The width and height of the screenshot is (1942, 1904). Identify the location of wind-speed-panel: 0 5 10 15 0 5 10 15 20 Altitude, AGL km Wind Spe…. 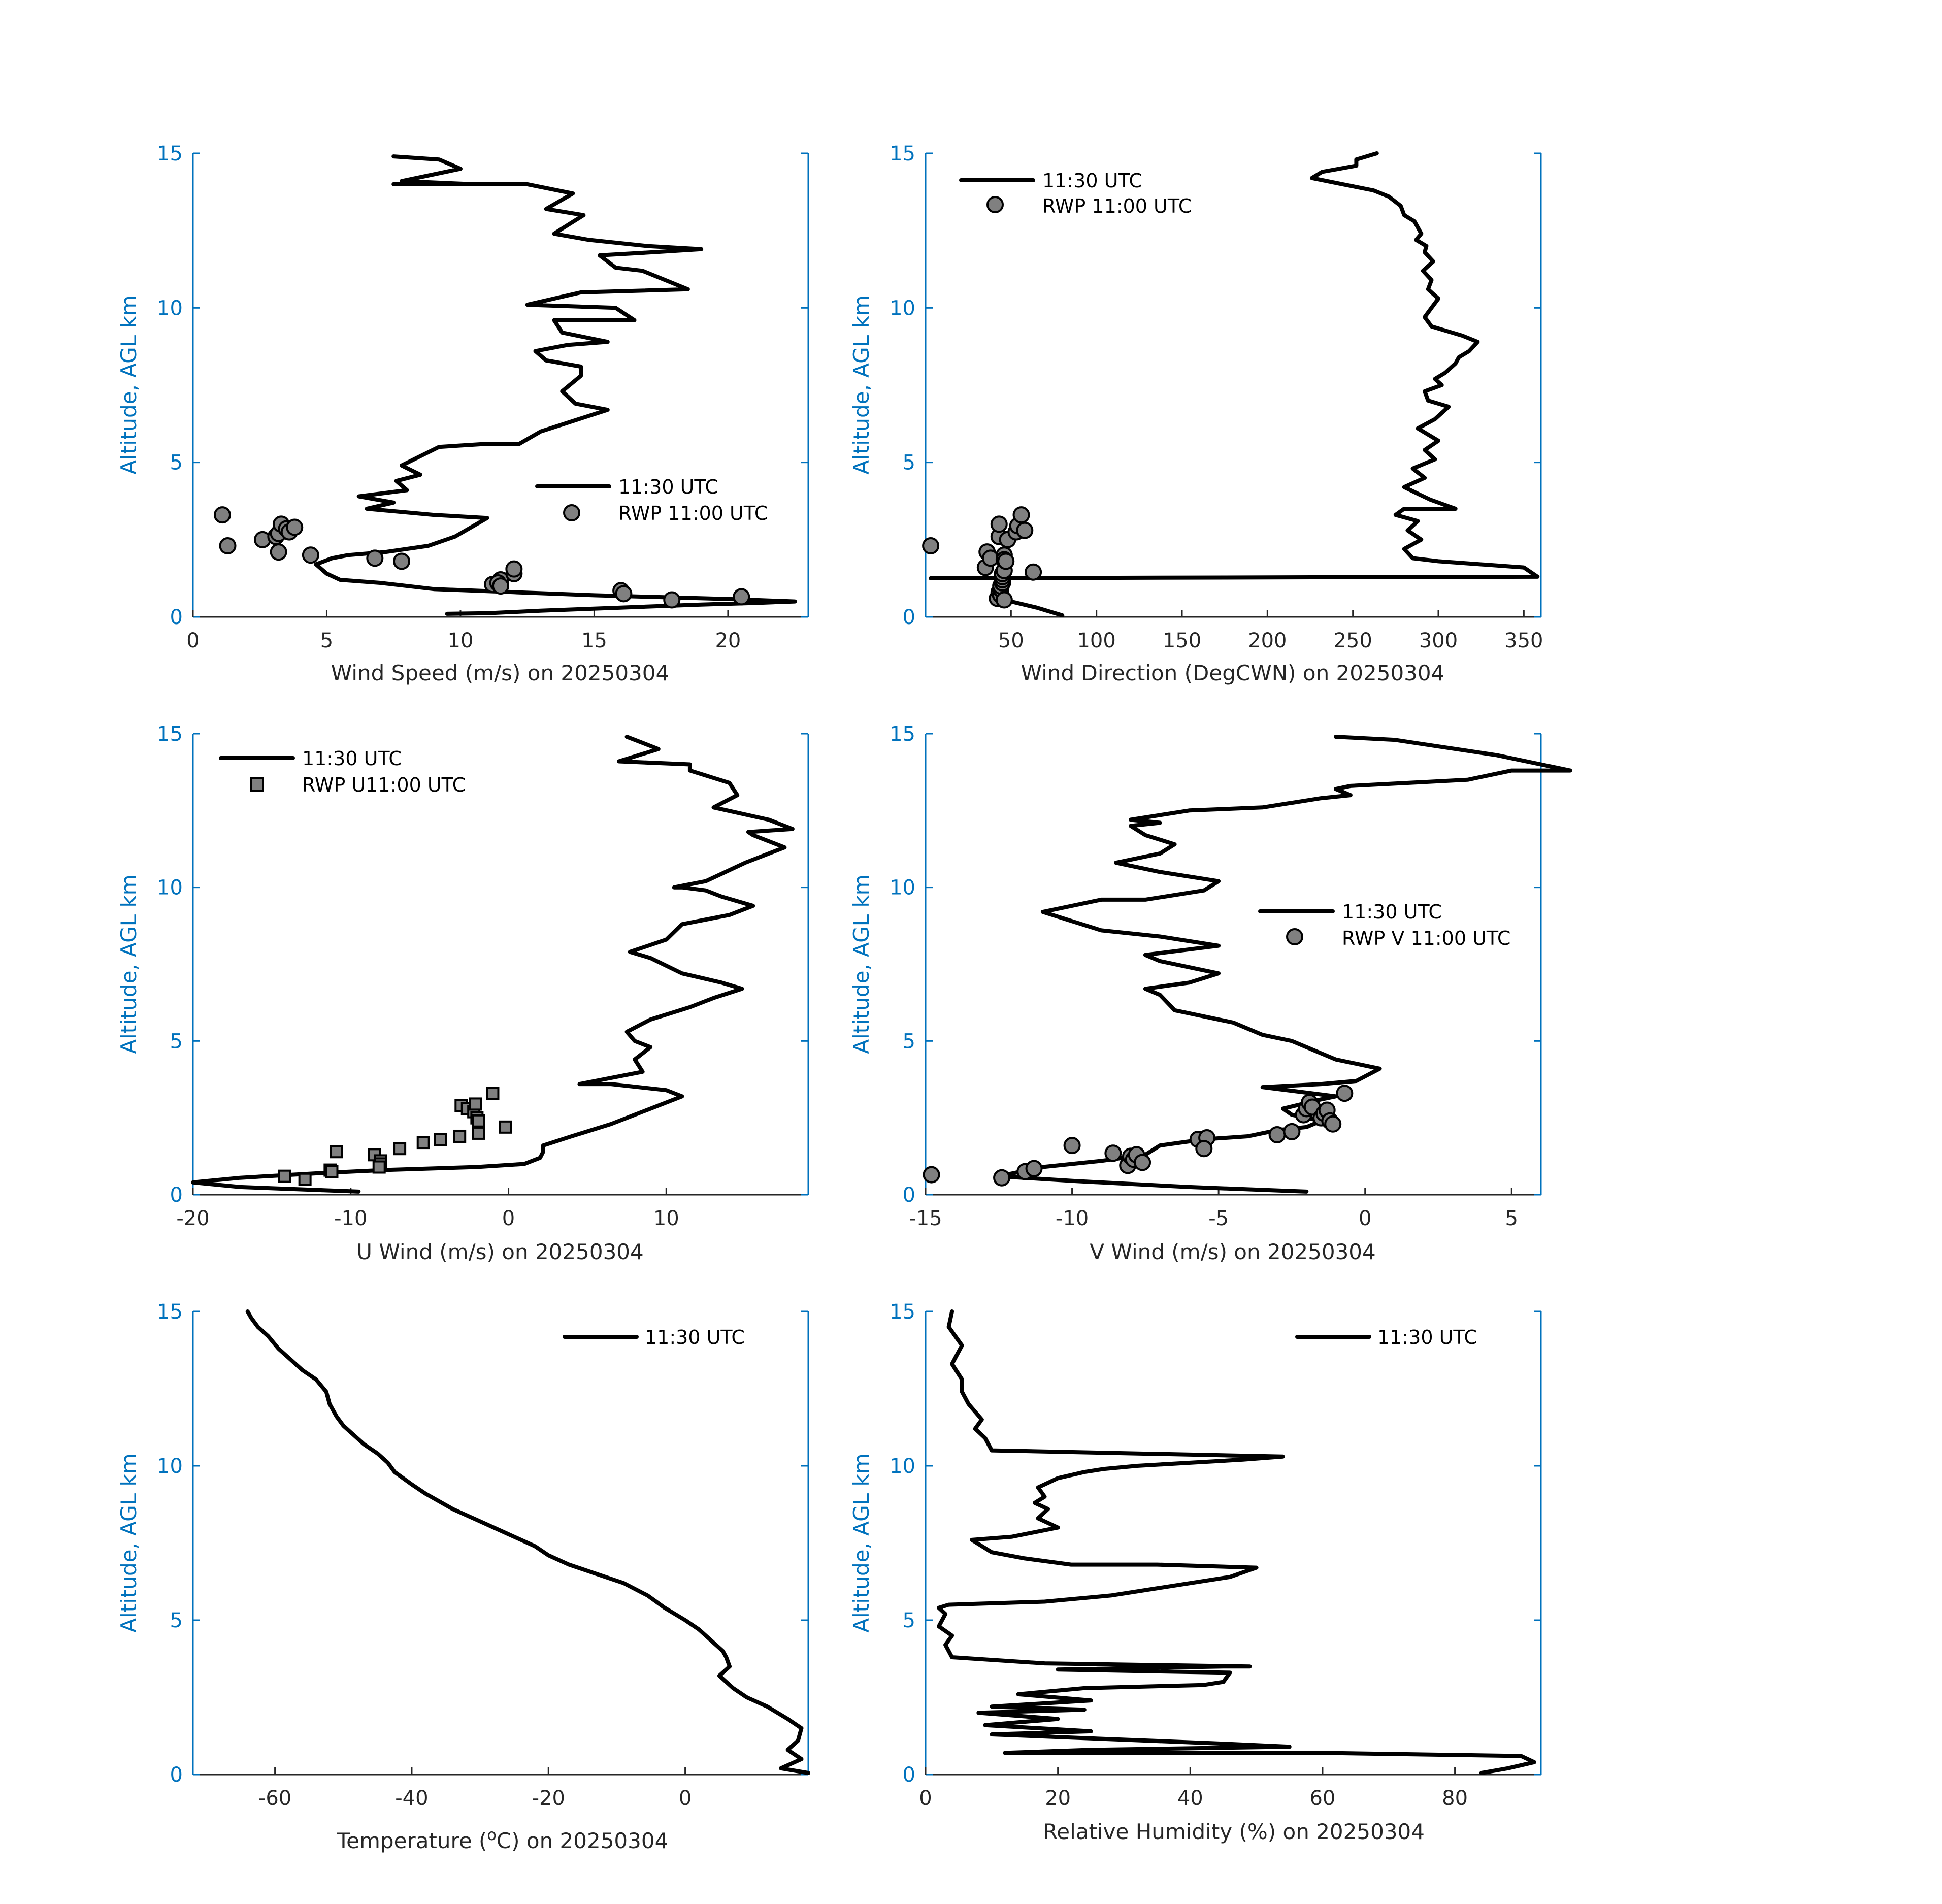
(462, 414).